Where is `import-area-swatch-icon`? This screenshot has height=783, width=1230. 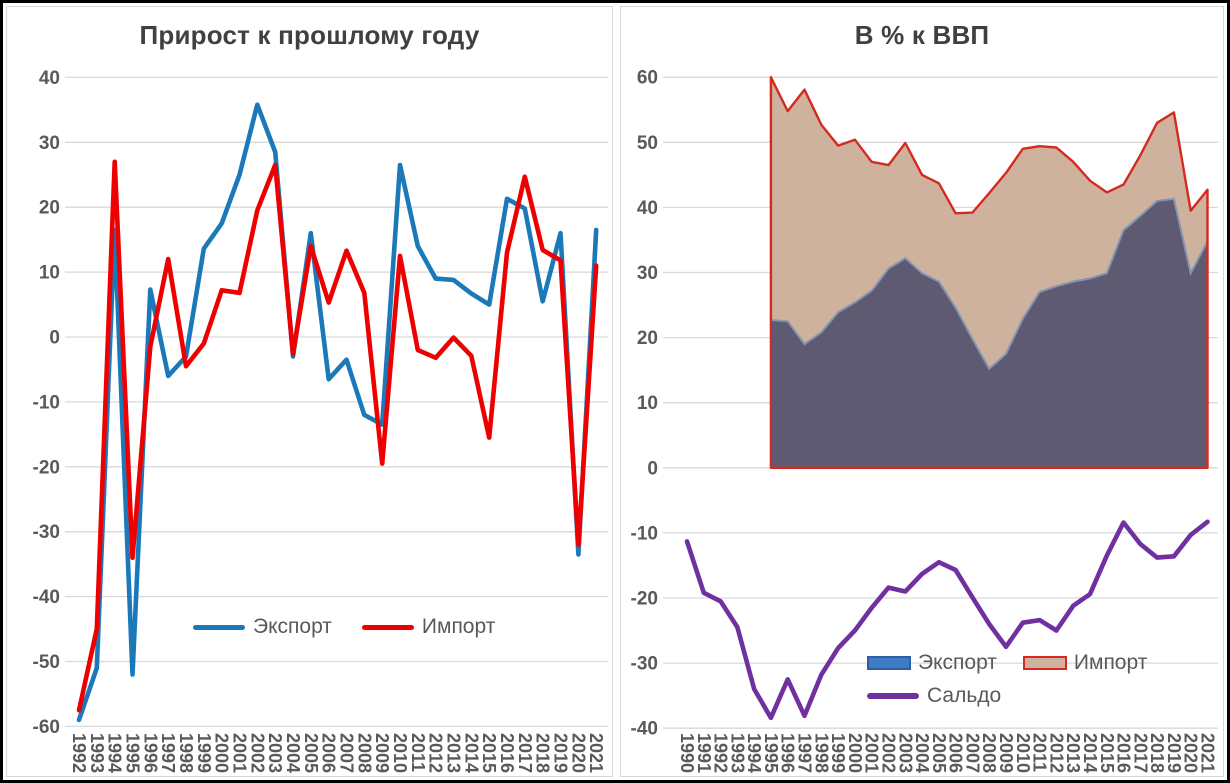
import-area-swatch-icon is located at coordinates (1044, 663).